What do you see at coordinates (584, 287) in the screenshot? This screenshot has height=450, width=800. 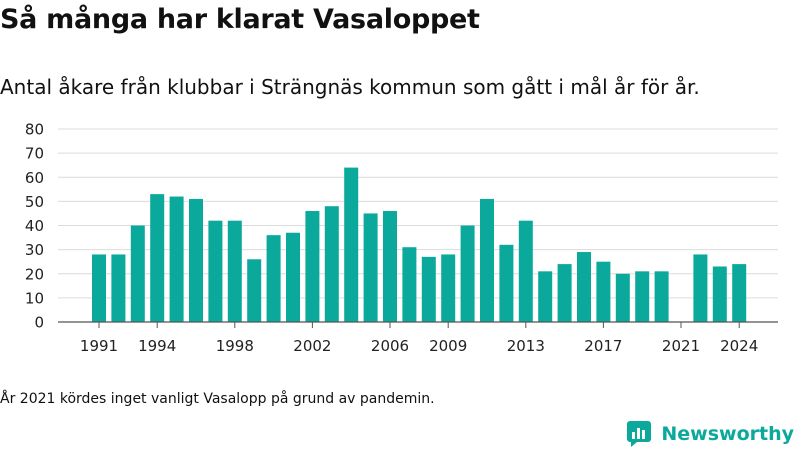 I see `bar-2016` at bounding box center [584, 287].